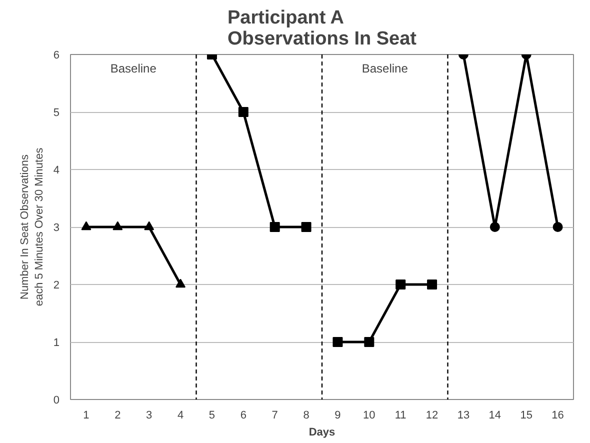 Image resolution: width=590 pixels, height=443 pixels. Describe the element at coordinates (275, 416) in the screenshot. I see `x-tick-label: 7` at that location.